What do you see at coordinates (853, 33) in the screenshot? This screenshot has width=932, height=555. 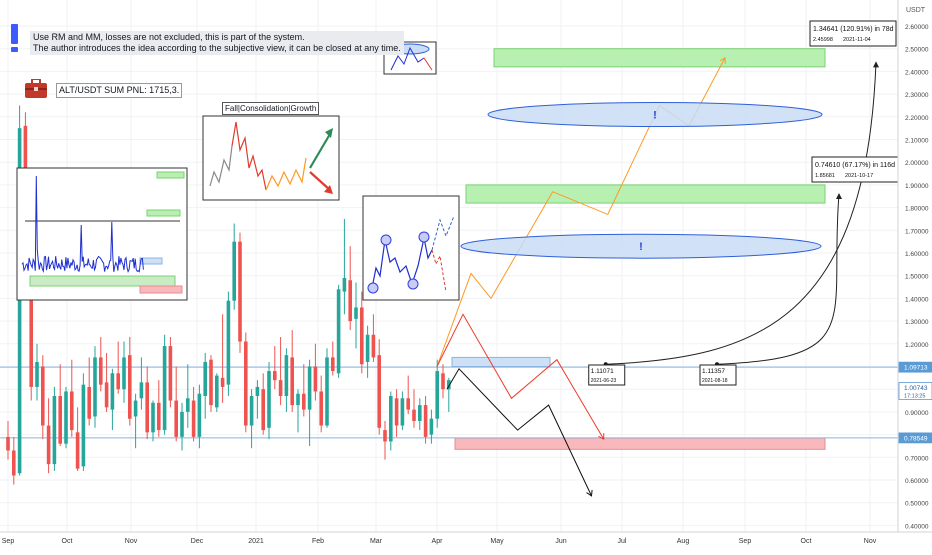 I see `target-callout-frame` at bounding box center [853, 33].